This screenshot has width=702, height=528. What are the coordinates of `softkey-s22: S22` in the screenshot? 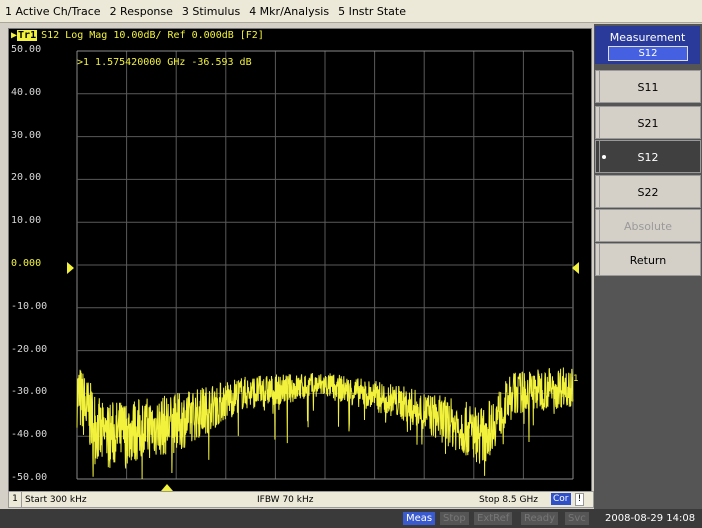 It's located at (648, 191).